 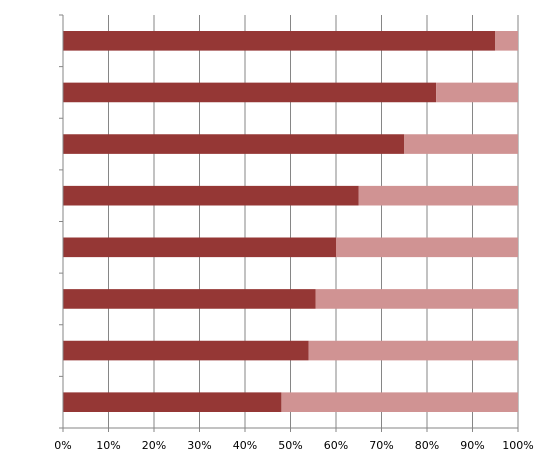 I want to click on x-tick-label-10: 10%, so click(x=108, y=445).